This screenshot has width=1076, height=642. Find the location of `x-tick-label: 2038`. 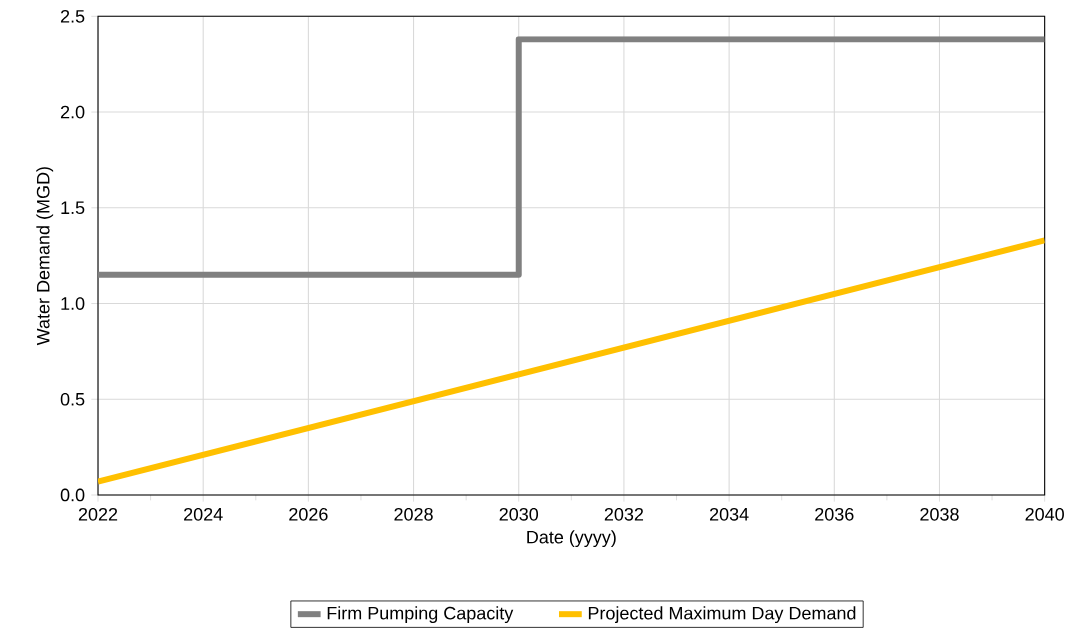

x-tick-label: 2038 is located at coordinates (939, 514).